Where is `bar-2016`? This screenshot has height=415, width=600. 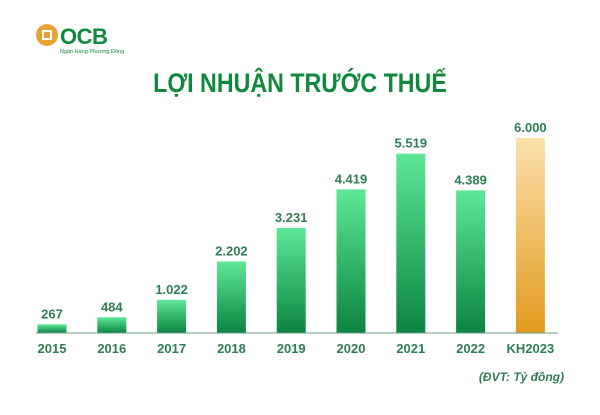
bar-2016 is located at coordinates (112, 325).